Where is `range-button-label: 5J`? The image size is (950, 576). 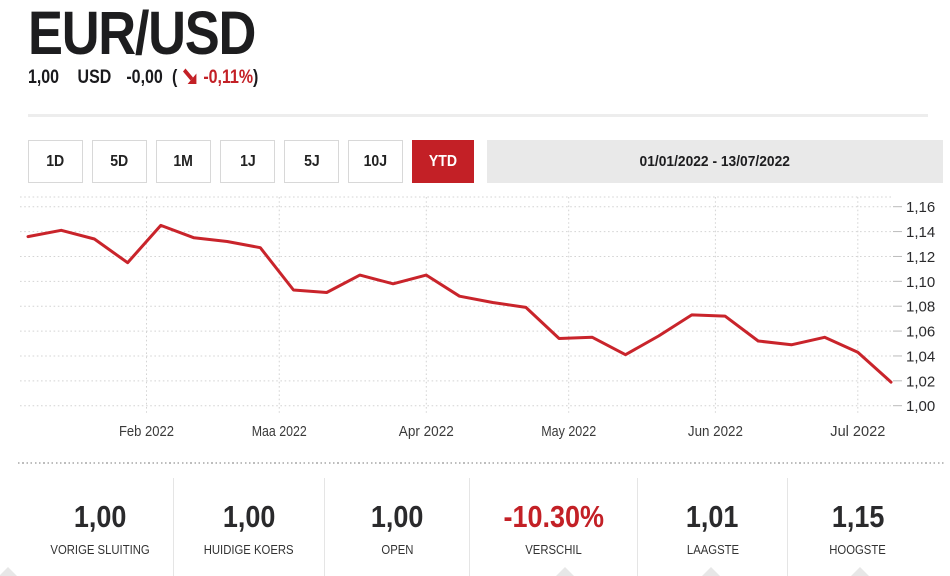
range-button-label: 5J is located at coordinates (311, 161).